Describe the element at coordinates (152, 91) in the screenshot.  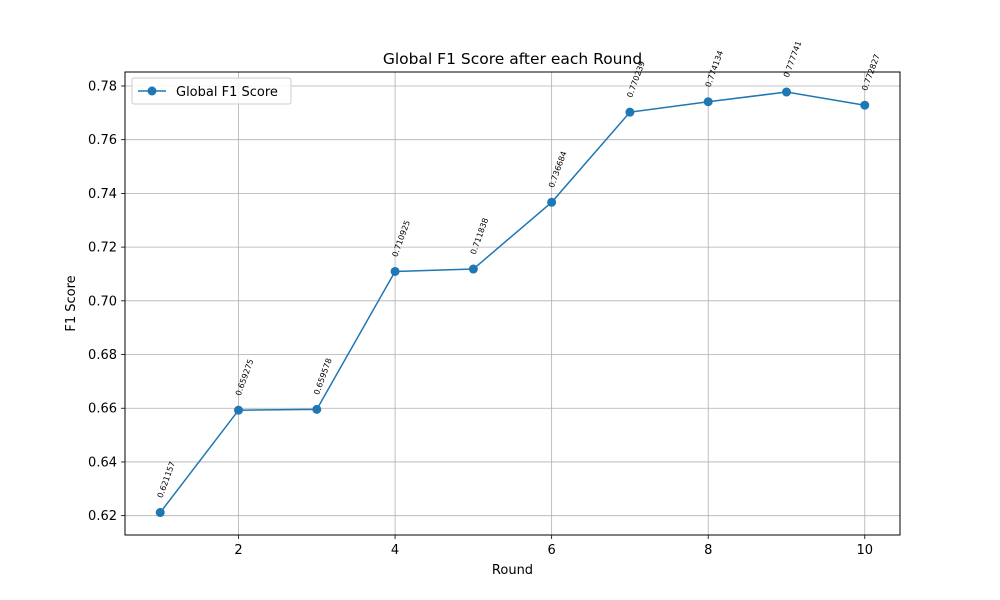
I see `legend-point-marker` at that location.